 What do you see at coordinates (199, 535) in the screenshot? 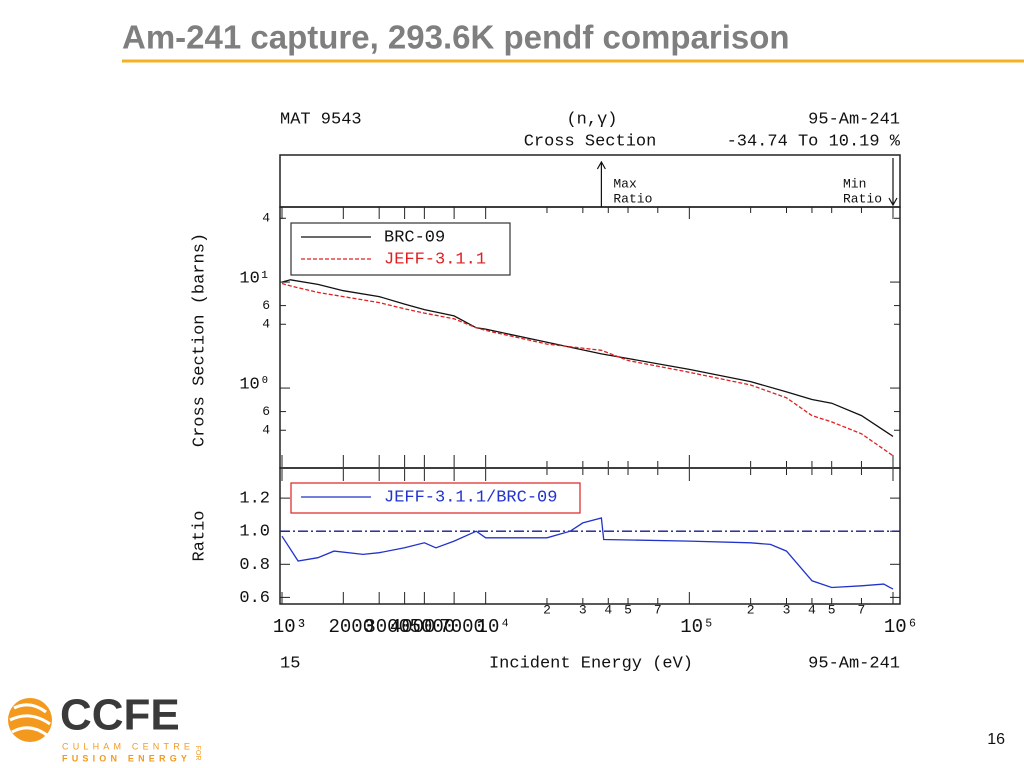
I see `y-axis-label: Ratio` at bounding box center [199, 535].